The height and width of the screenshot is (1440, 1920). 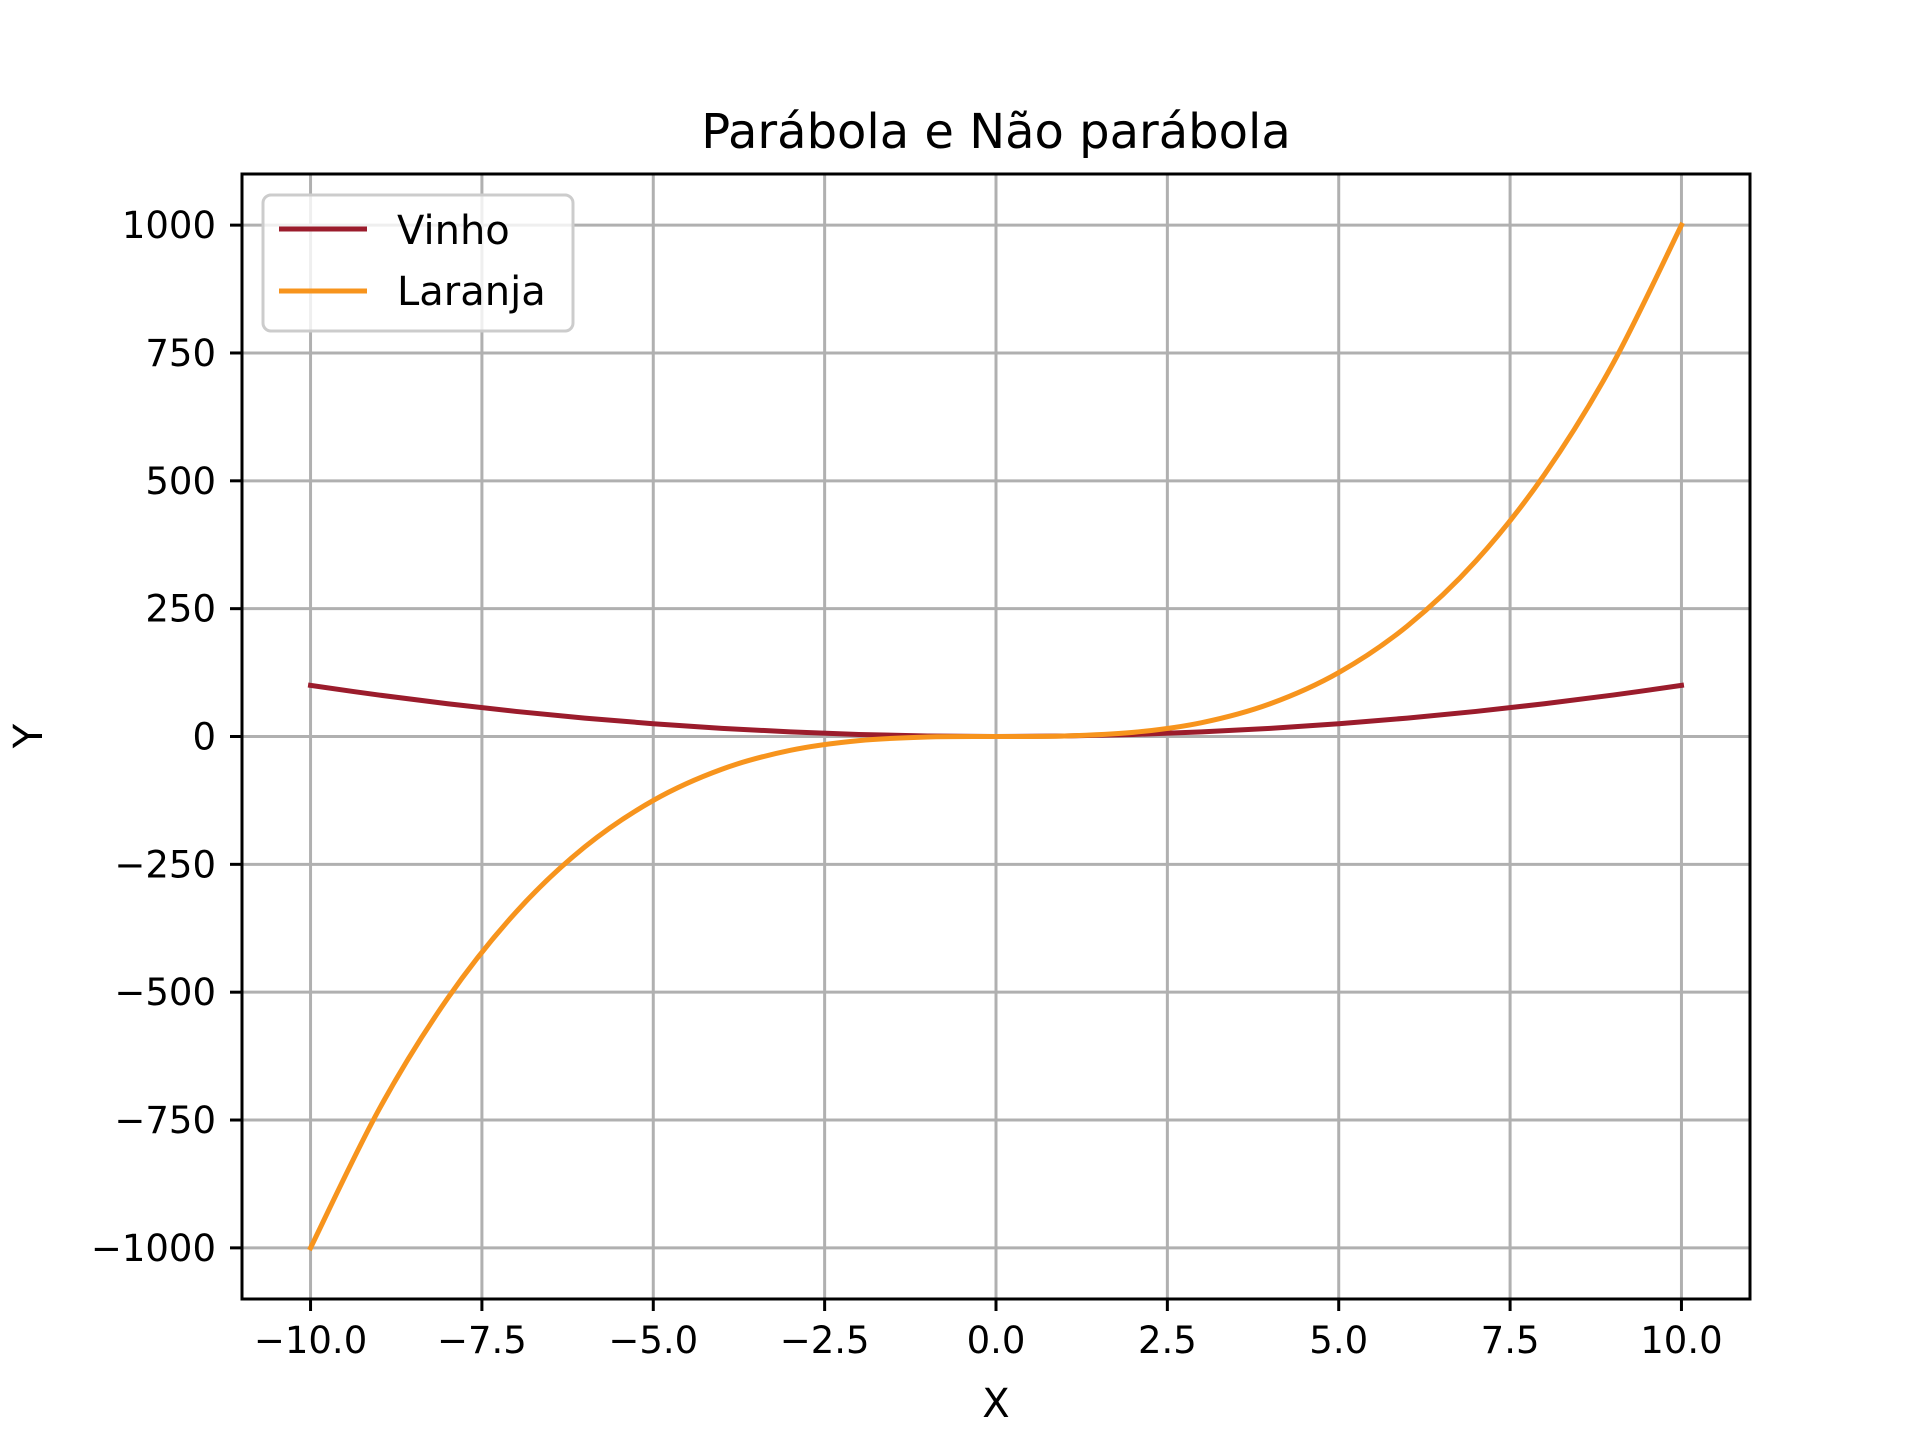 I want to click on x-tick-label-10: −10.0, so click(x=310, y=1340).